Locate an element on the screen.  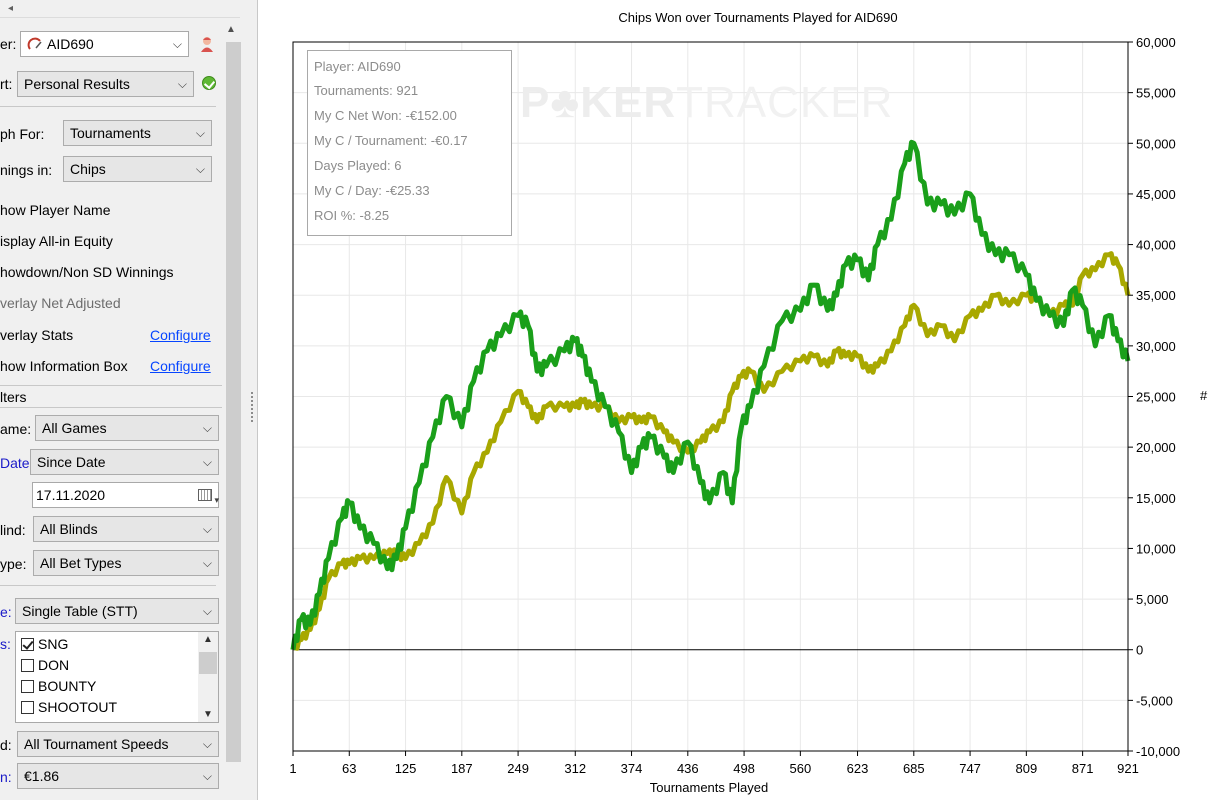
buyin-select: €1.86 ⌵ is located at coordinates (118, 776).